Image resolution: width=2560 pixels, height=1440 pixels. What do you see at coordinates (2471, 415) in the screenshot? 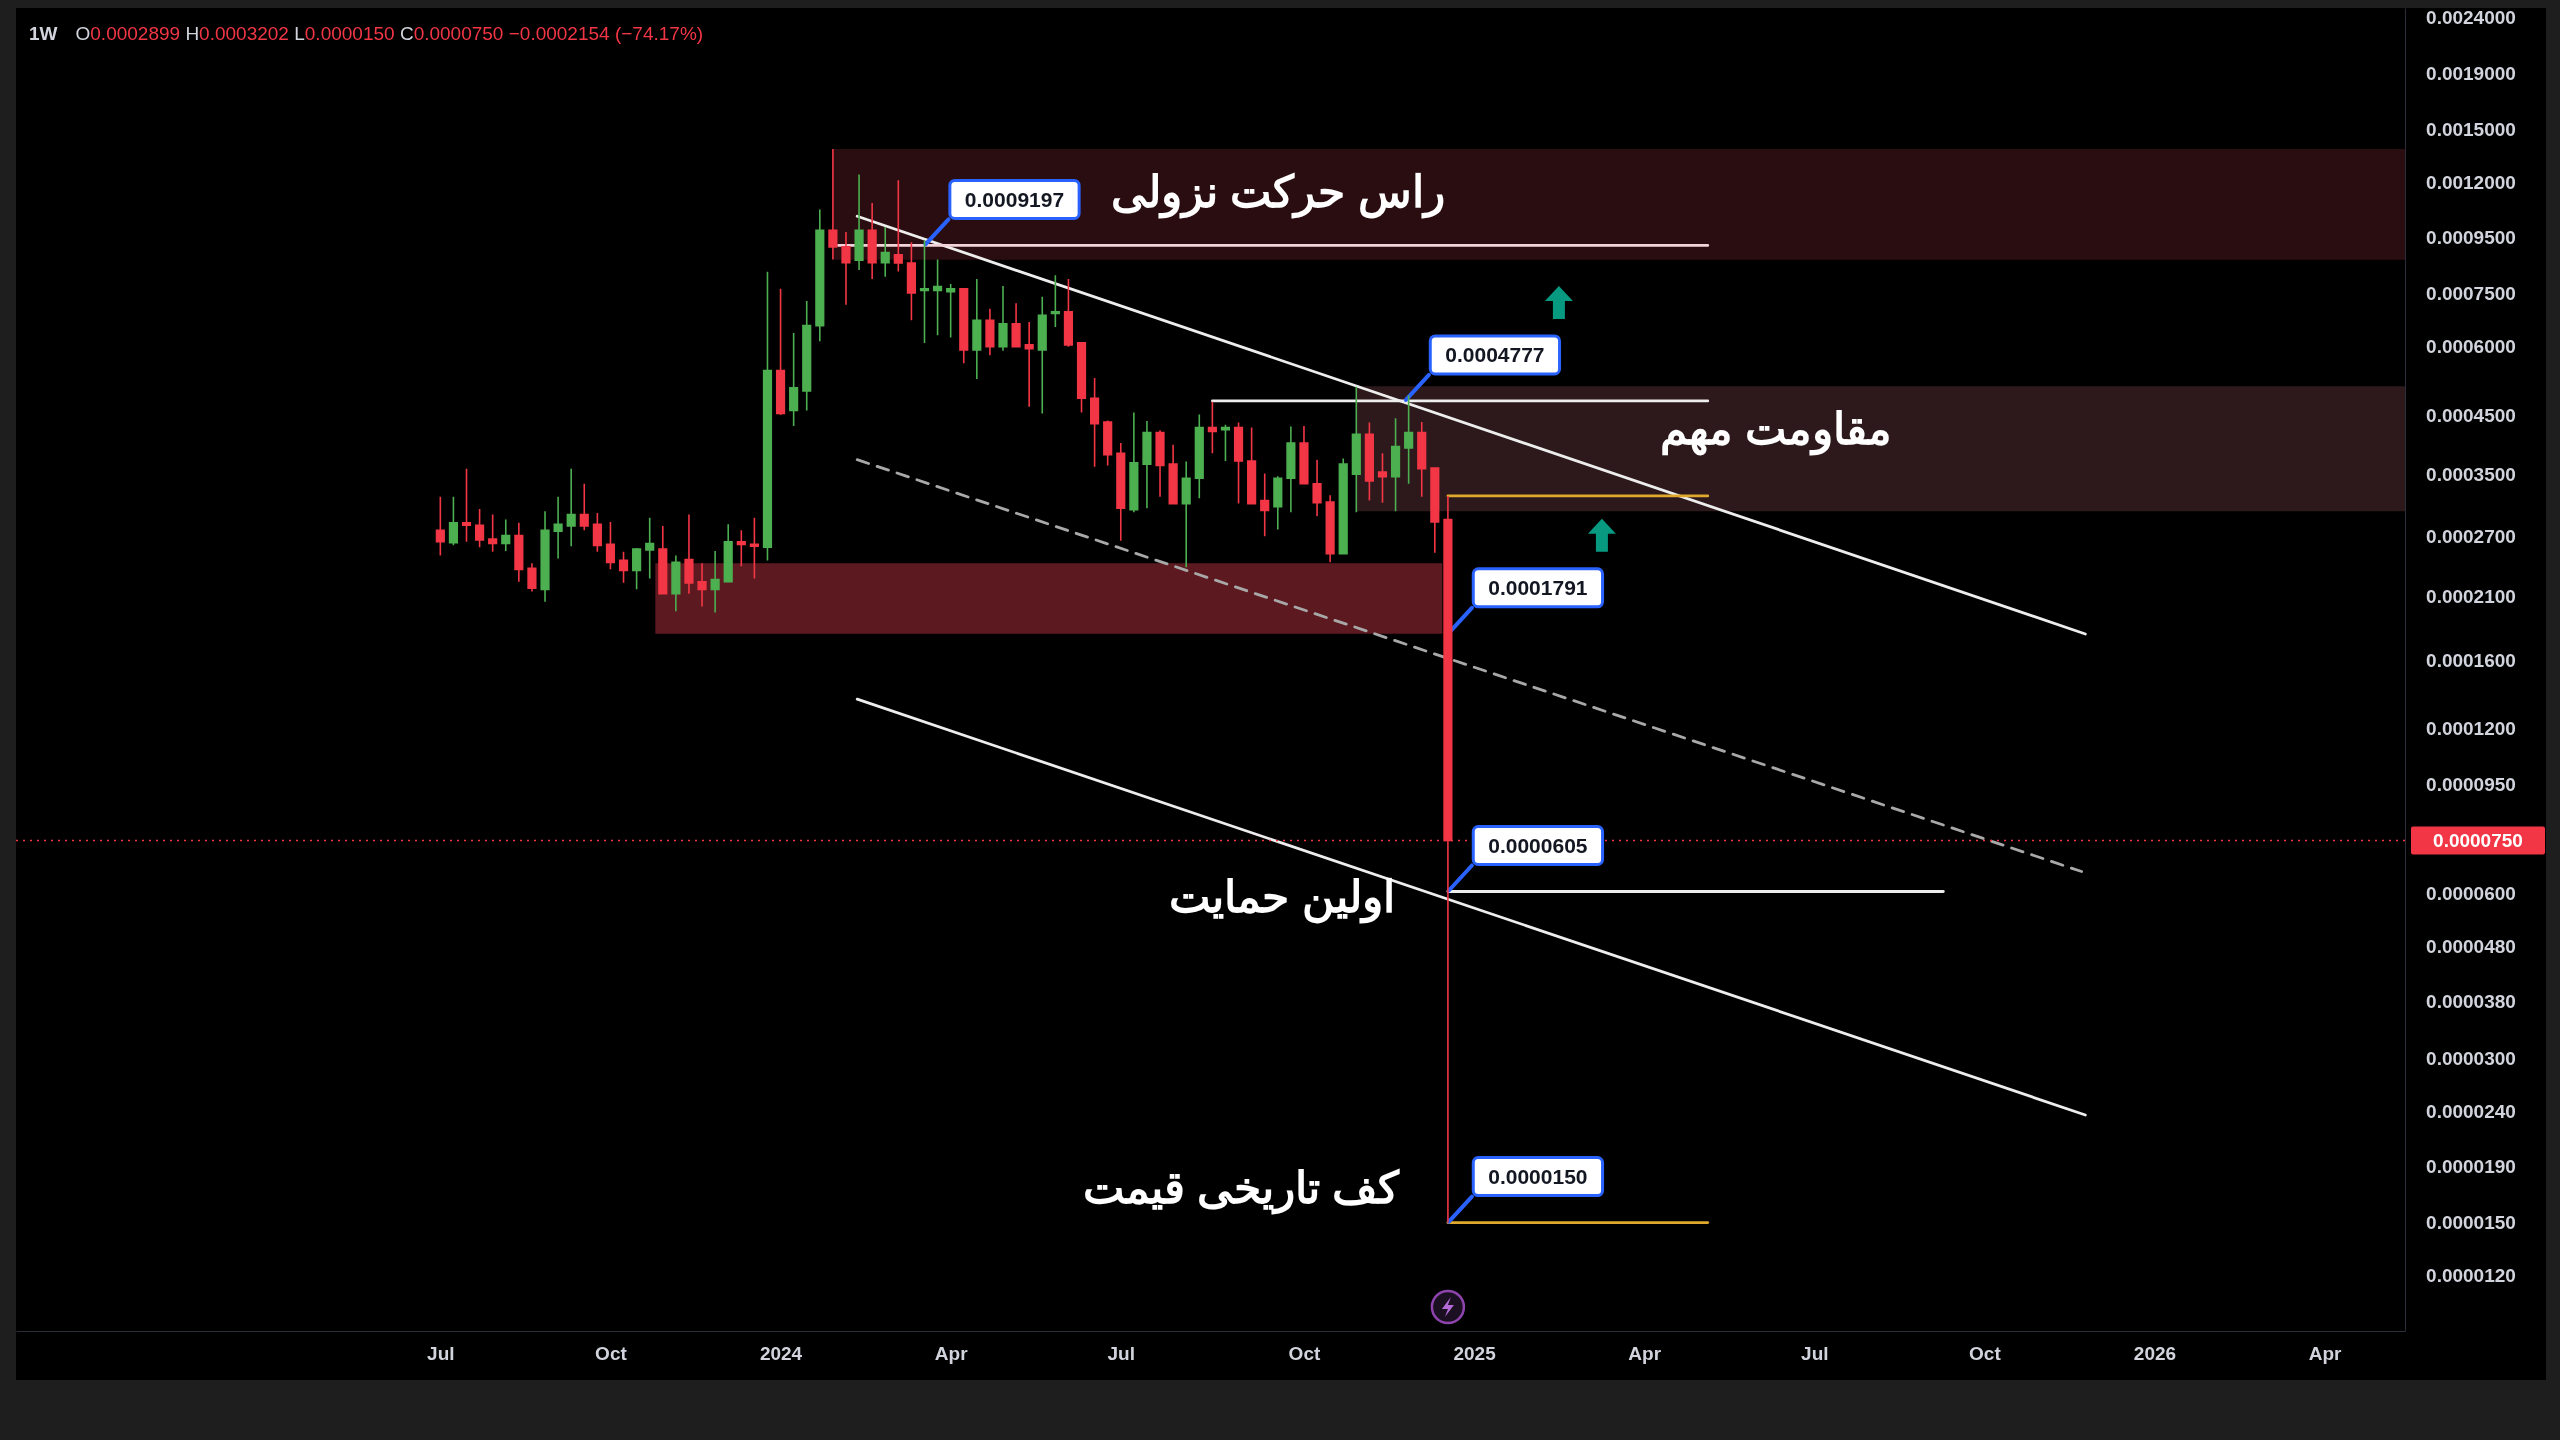
I see `y-tick-label: 0.0004500` at bounding box center [2471, 415].